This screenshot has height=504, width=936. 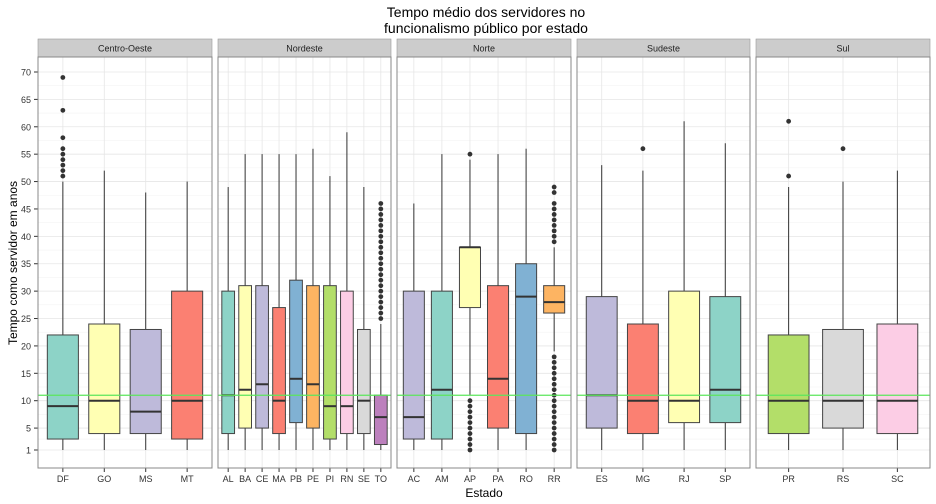 I want to click on facet-strip-label: Centro-Oeste, so click(x=125, y=49).